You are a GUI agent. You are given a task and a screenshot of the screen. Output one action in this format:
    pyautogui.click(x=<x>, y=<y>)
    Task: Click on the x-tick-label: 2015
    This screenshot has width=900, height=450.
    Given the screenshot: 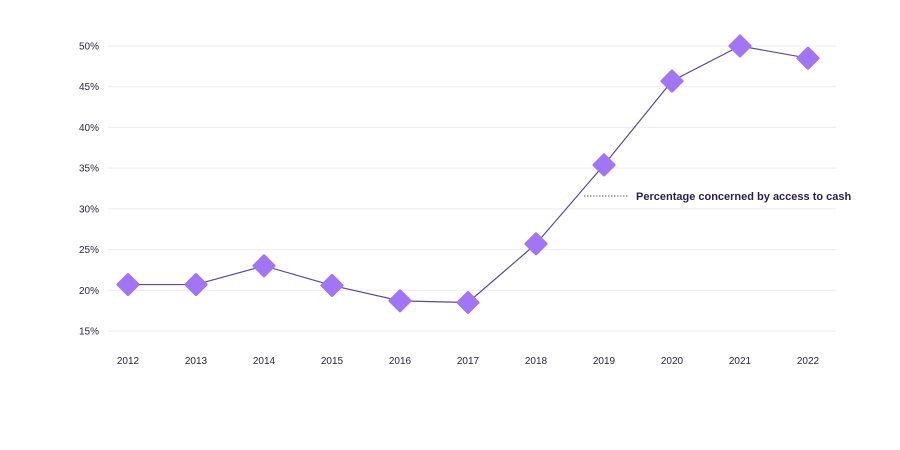 What is the action you would take?
    pyautogui.click(x=332, y=361)
    